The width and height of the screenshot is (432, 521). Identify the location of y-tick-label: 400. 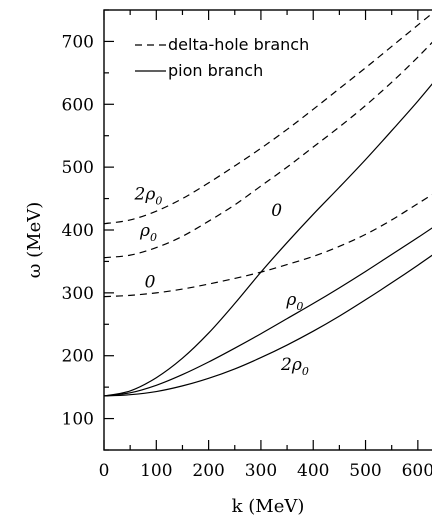
(78, 231).